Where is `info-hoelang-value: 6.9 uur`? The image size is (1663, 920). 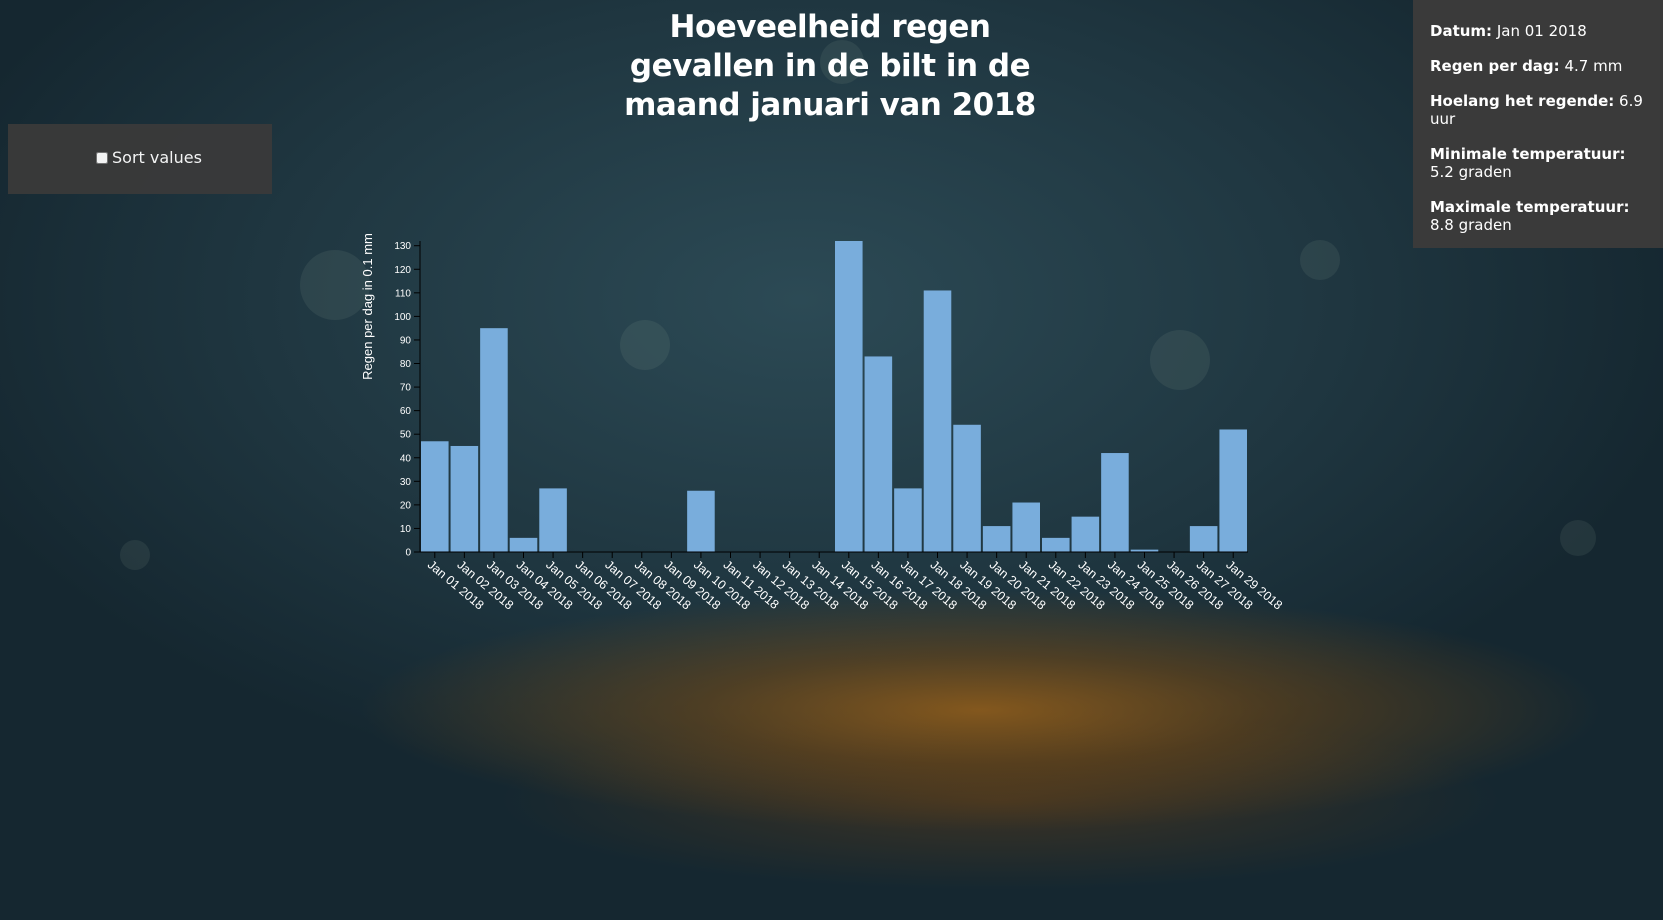
info-hoelang-value: 6.9 uur is located at coordinates (1536, 110).